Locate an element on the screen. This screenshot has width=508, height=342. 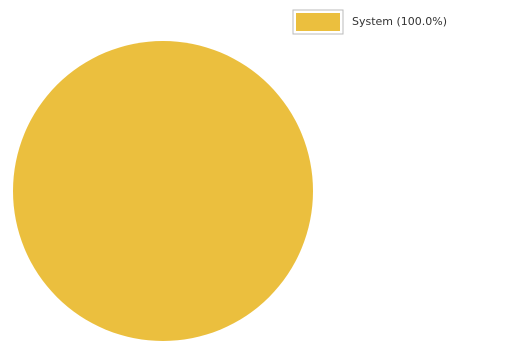
legend-swatch is located at coordinates (318, 22).